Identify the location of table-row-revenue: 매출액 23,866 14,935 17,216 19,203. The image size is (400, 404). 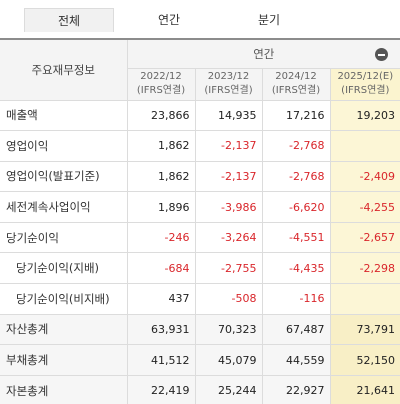
(200, 116).